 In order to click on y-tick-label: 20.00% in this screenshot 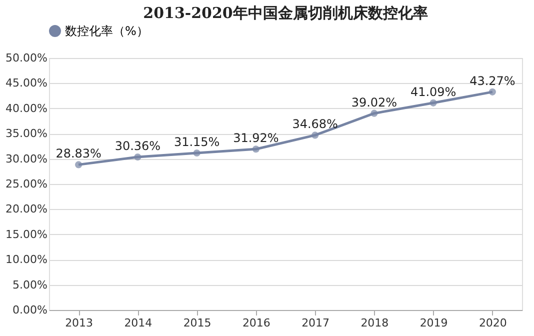, I will do `click(27, 209)`.